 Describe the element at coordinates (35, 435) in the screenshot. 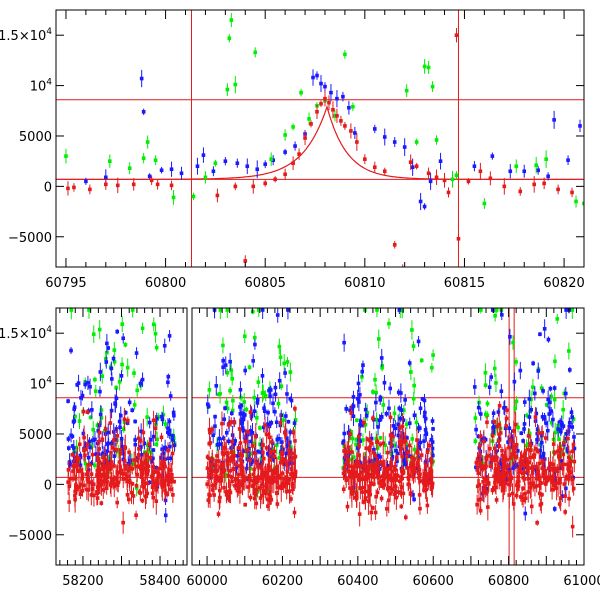

I see `y-tick-label: 5000` at that location.